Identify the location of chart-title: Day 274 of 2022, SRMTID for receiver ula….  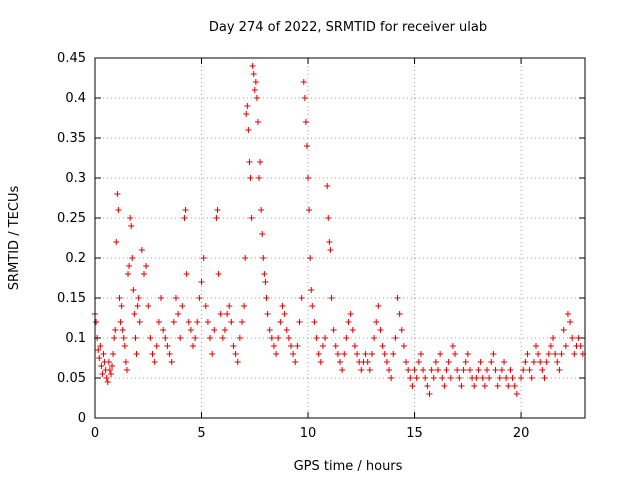
(348, 27).